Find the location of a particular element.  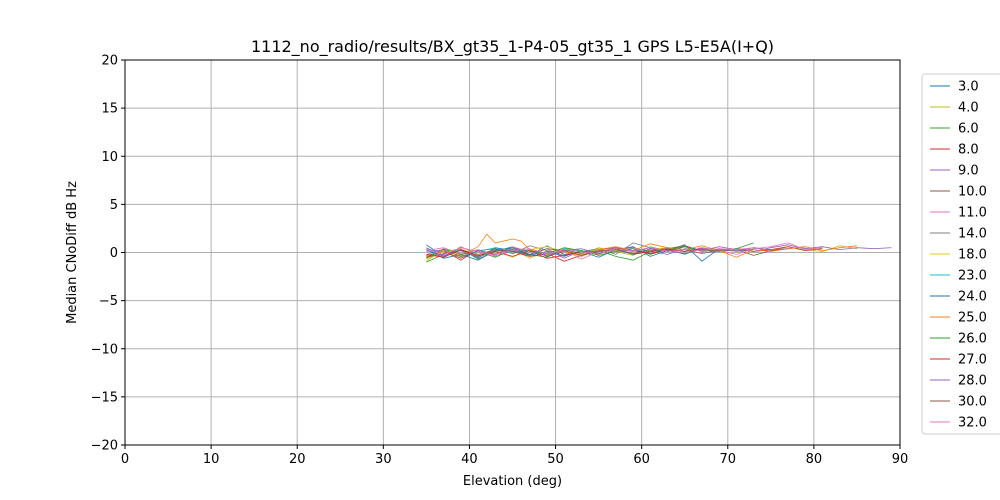

legend-item: 8.0 is located at coordinates (954, 150).